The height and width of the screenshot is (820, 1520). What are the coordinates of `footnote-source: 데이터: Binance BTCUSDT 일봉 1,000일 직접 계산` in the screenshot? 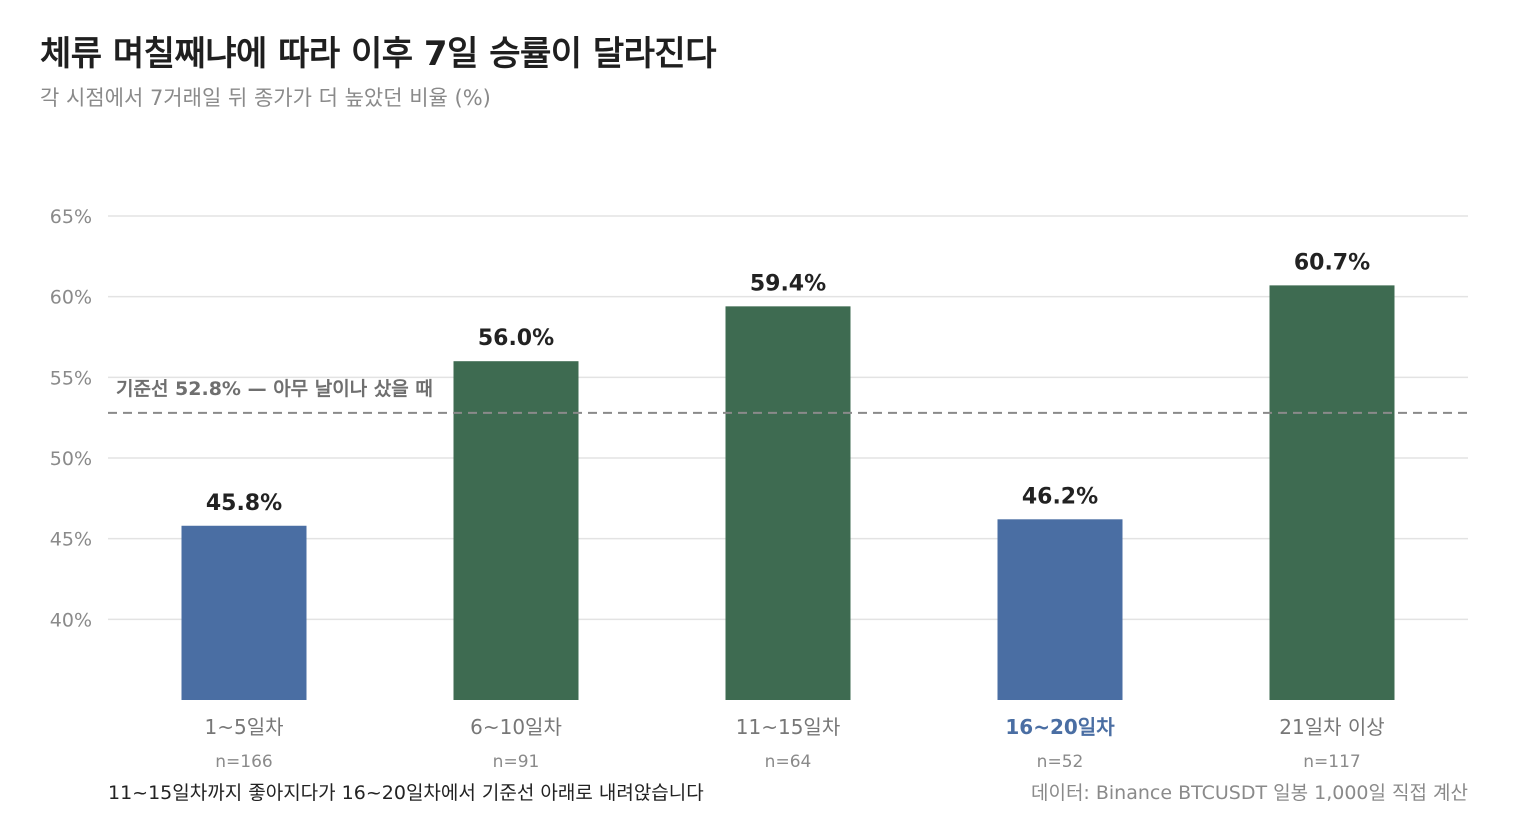 It's located at (1249, 793).